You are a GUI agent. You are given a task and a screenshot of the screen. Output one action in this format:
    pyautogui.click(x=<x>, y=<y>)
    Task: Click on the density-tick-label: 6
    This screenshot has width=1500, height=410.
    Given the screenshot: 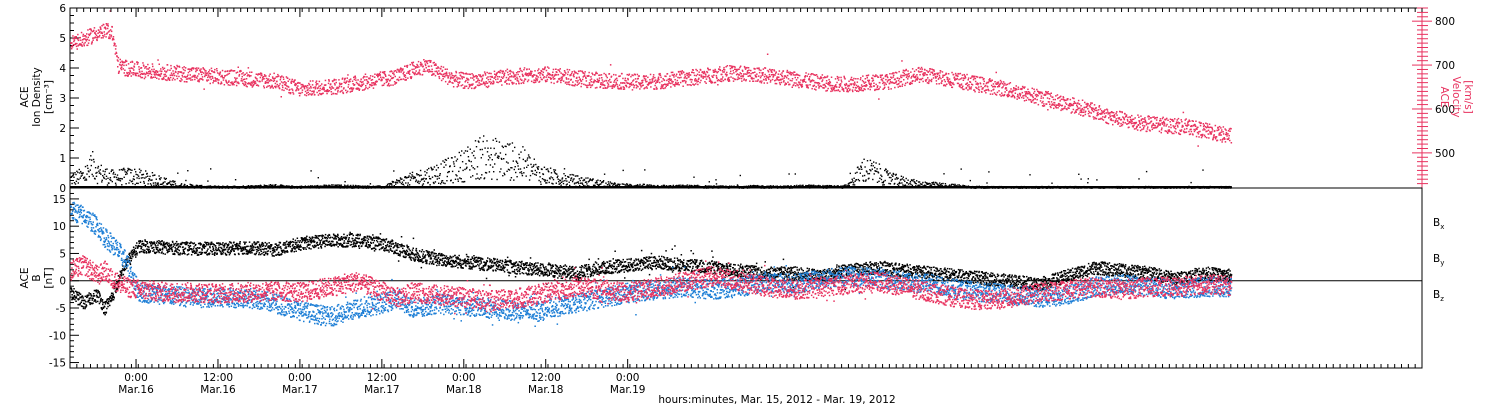 What is the action you would take?
    pyautogui.click(x=62, y=9)
    